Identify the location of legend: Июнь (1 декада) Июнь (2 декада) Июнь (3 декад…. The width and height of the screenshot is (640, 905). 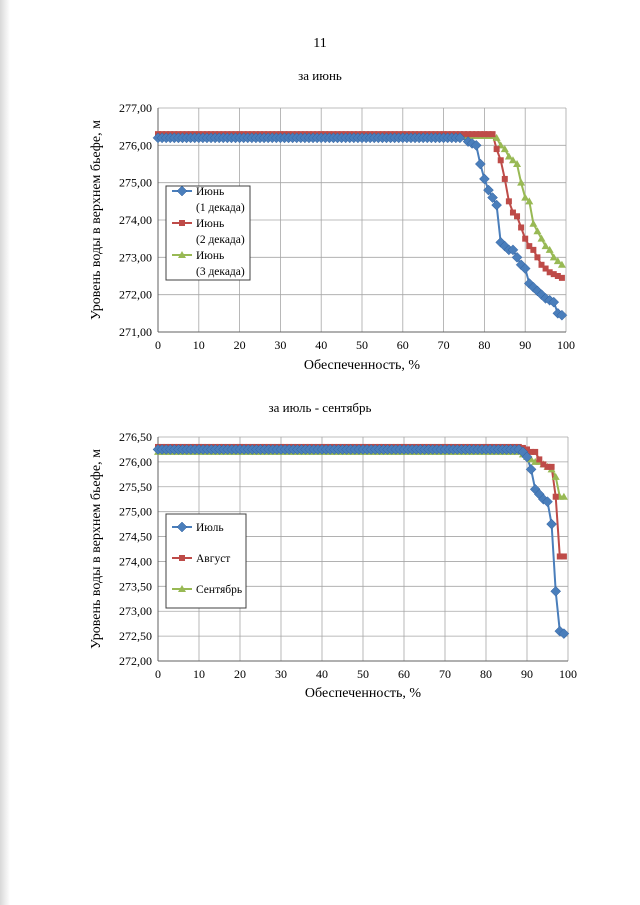
(208, 233).